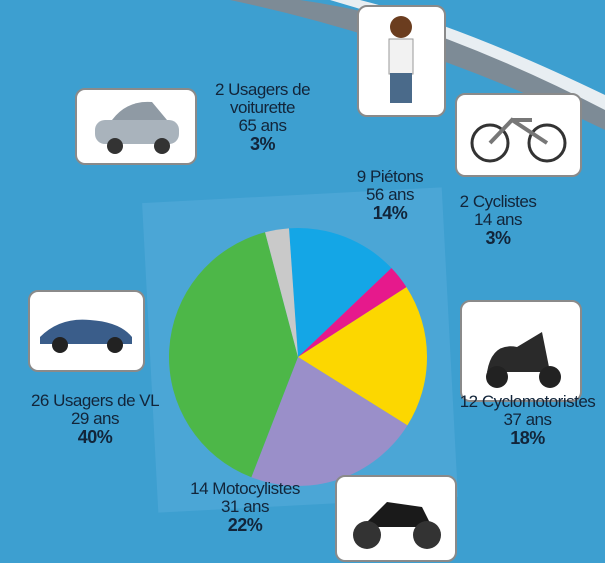  What do you see at coordinates (518, 135) in the screenshot?
I see `bicycle-image` at bounding box center [518, 135].